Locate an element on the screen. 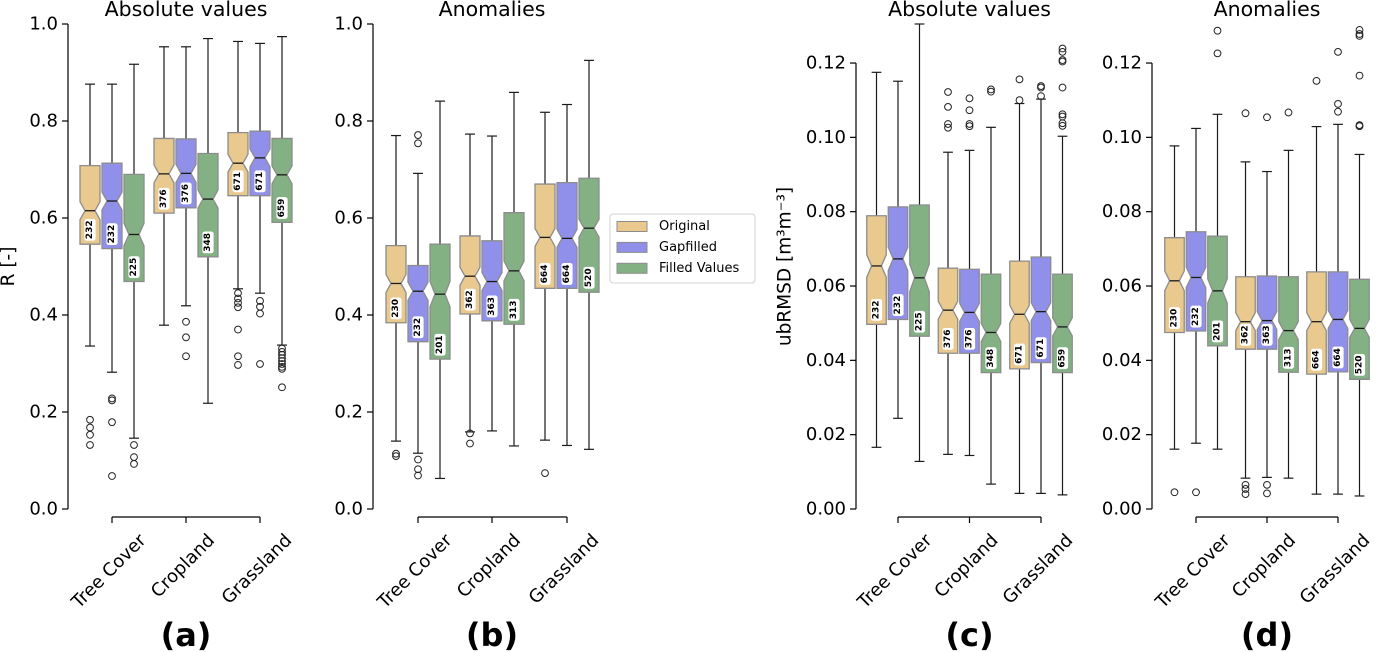 This screenshot has width=1376, height=652. count-label-text: 348 is located at coordinates (991, 358).